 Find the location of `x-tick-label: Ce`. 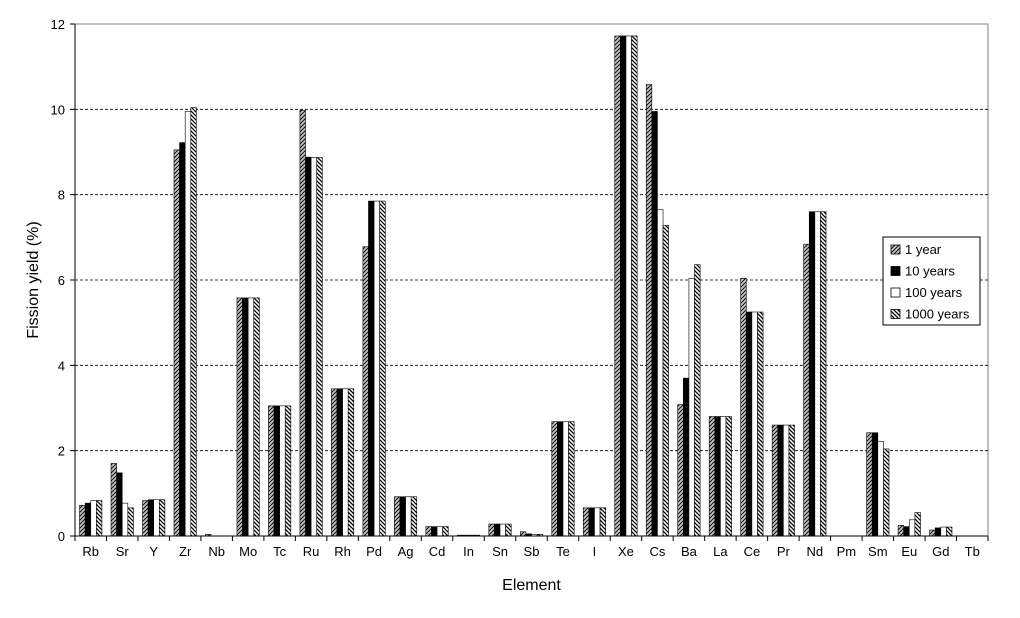

x-tick-label: Ce is located at coordinates (752, 551).